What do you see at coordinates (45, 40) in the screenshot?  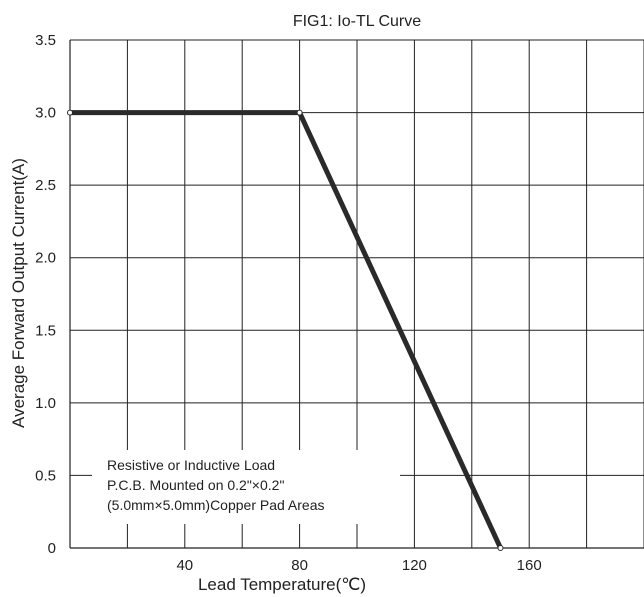 I see `y-tick-label: 3.5` at bounding box center [45, 40].